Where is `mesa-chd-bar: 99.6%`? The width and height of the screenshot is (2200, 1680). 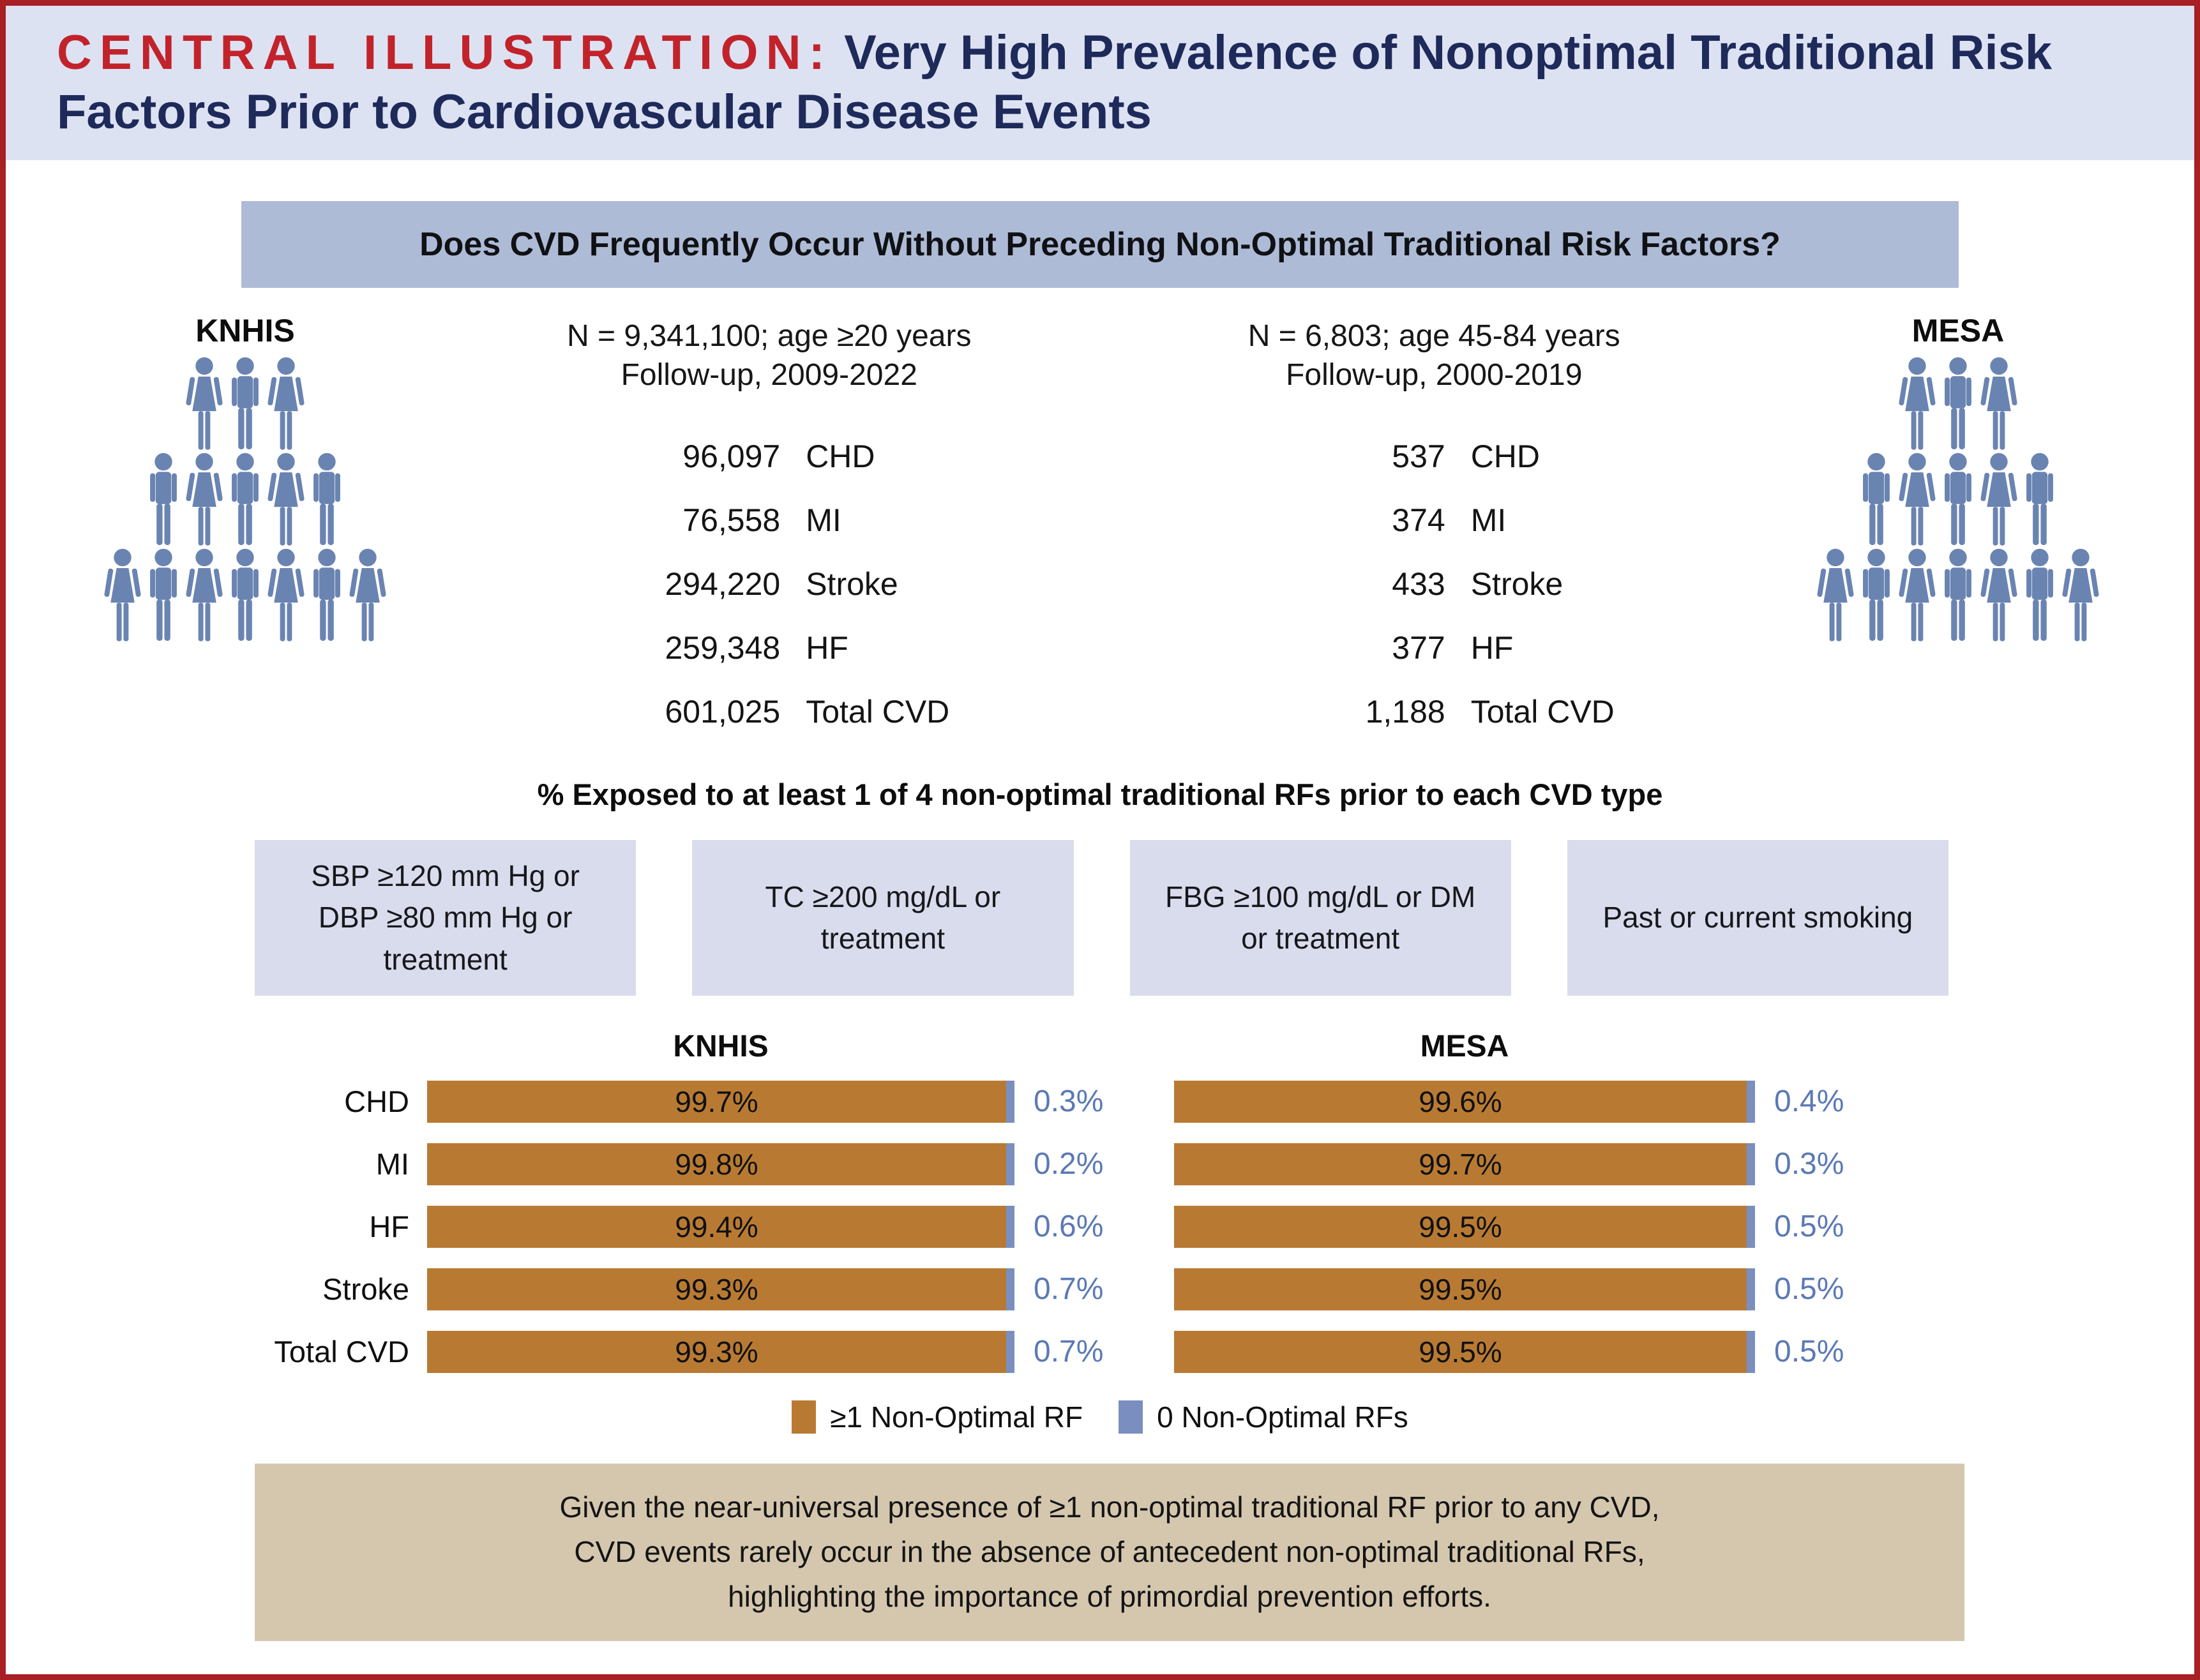 mesa-chd-bar: 99.6% is located at coordinates (1465, 1101).